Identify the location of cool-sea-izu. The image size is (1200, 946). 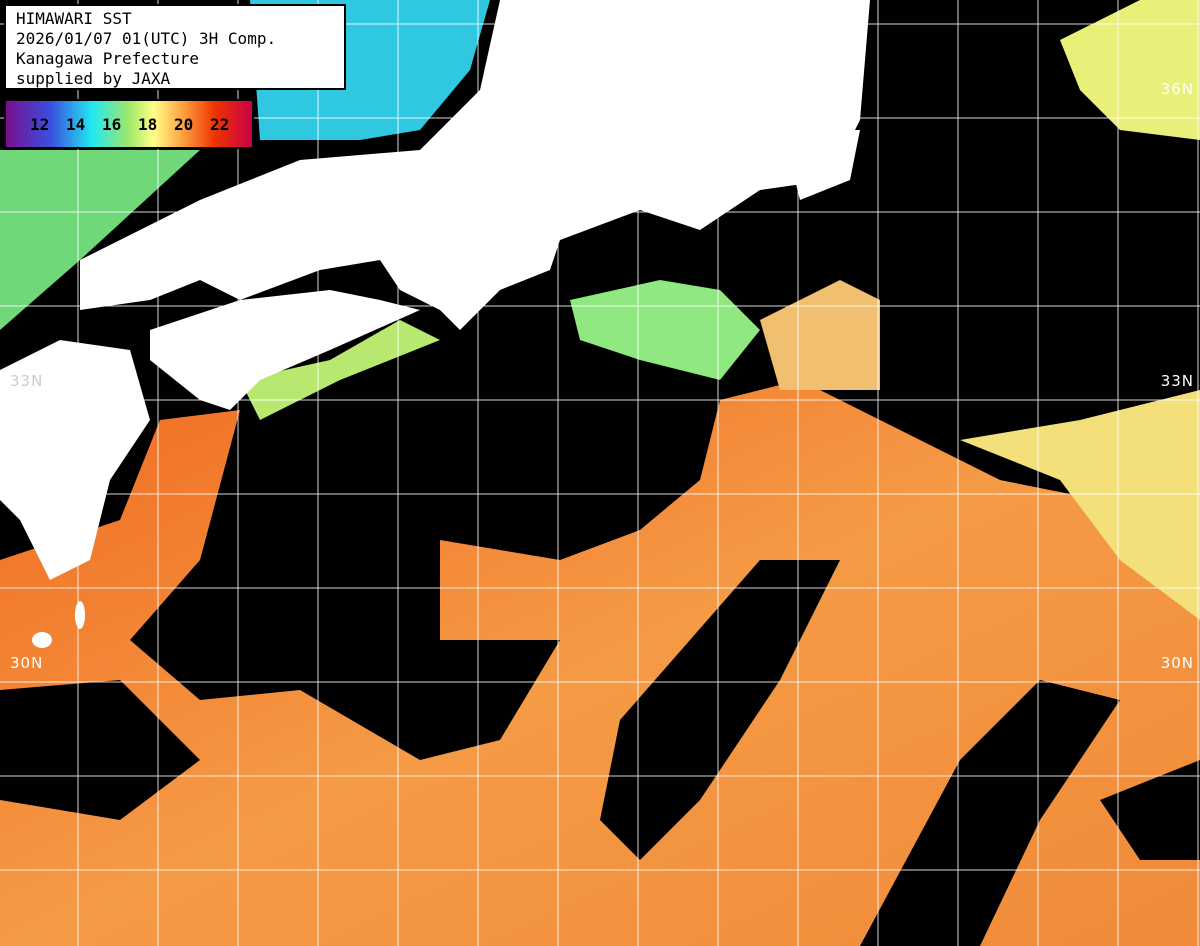
(820, 335).